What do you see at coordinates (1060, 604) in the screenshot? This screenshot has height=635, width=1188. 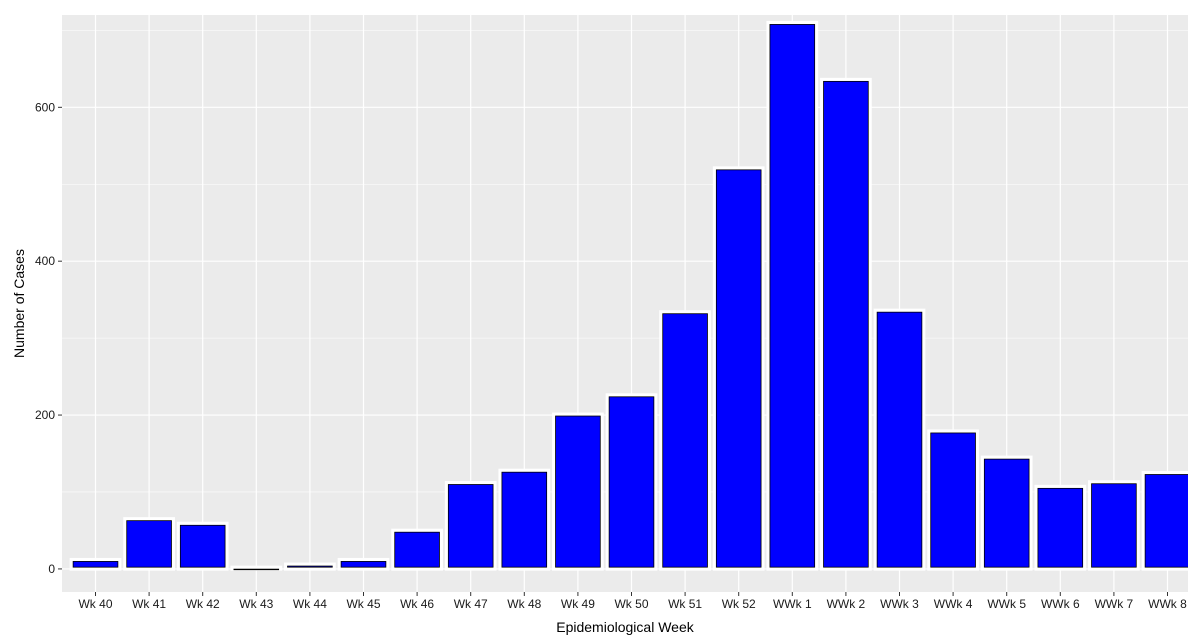 I see `x-tick-label: WWk 6` at bounding box center [1060, 604].